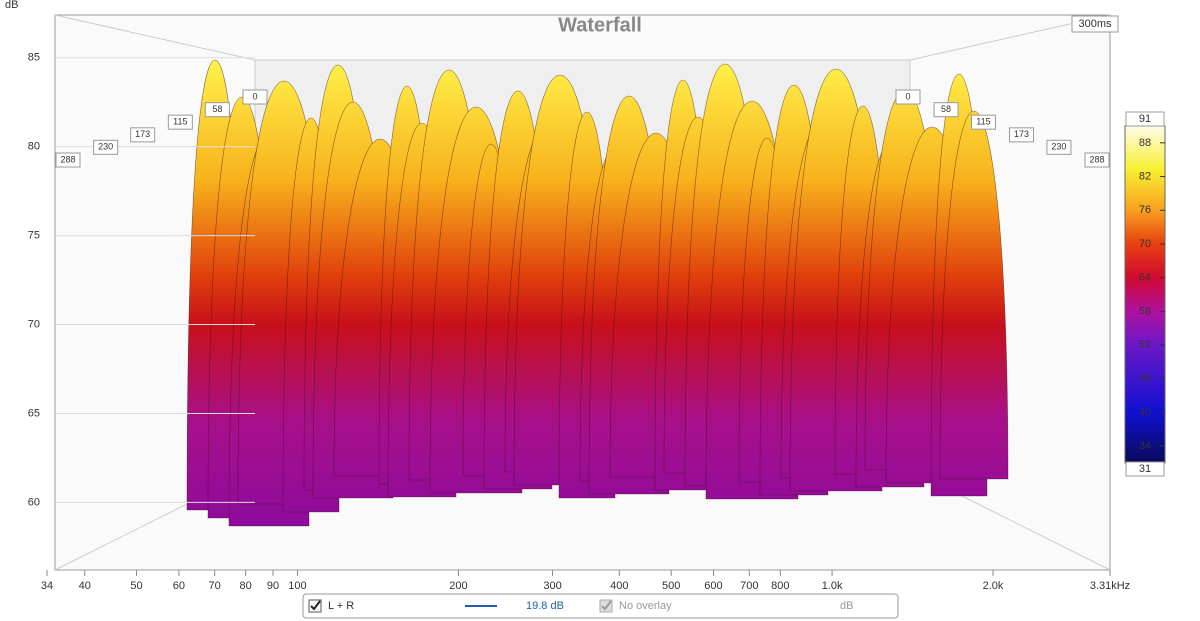  What do you see at coordinates (780, 586) in the screenshot?
I see `x-tick-label: 800` at bounding box center [780, 586].